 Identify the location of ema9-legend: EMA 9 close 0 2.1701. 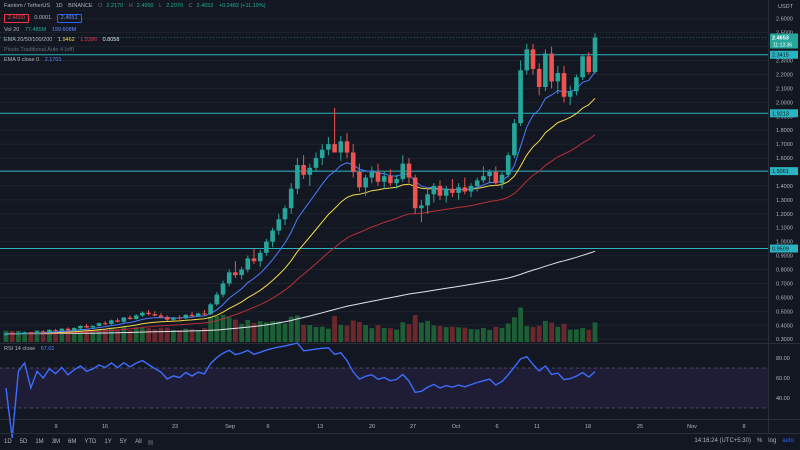
(35, 60).